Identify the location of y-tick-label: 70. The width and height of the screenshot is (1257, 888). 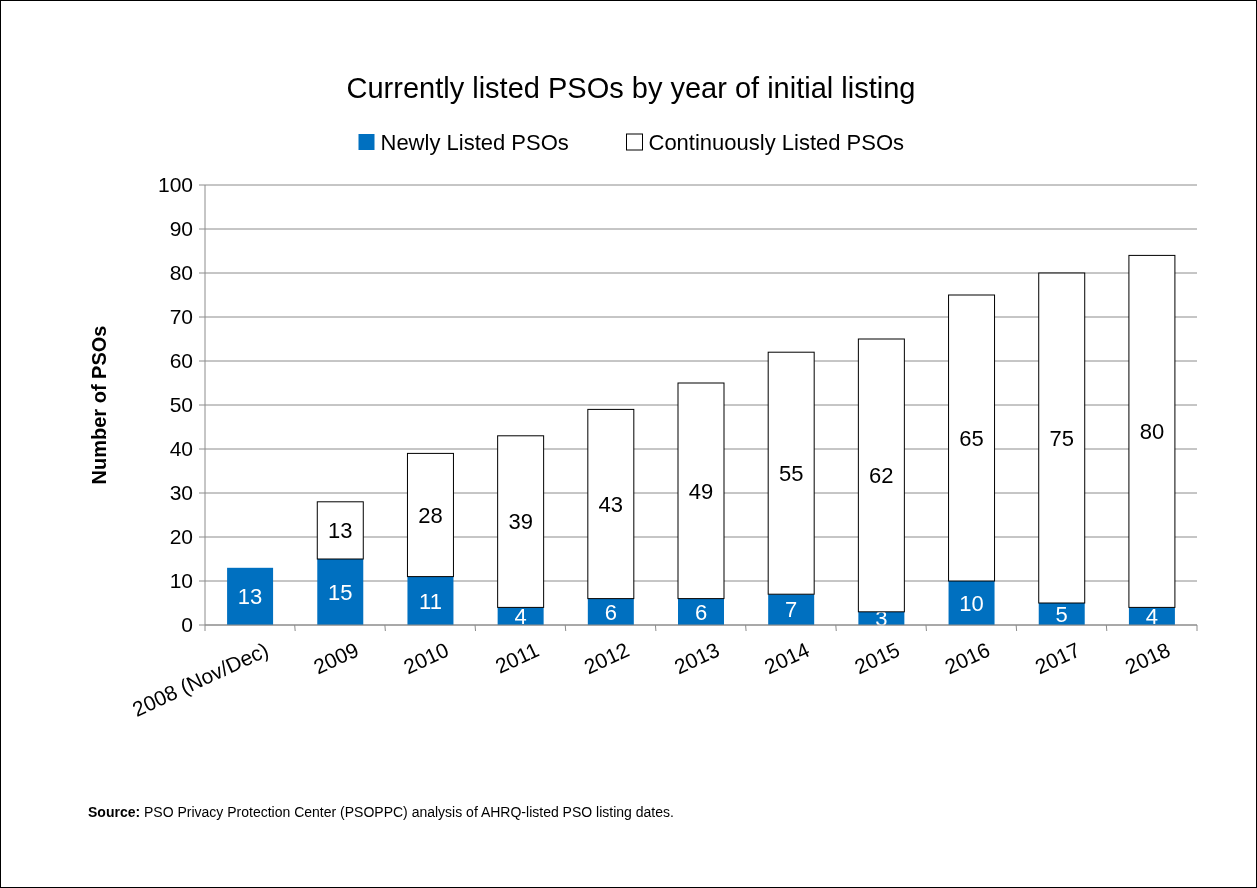
(181, 317).